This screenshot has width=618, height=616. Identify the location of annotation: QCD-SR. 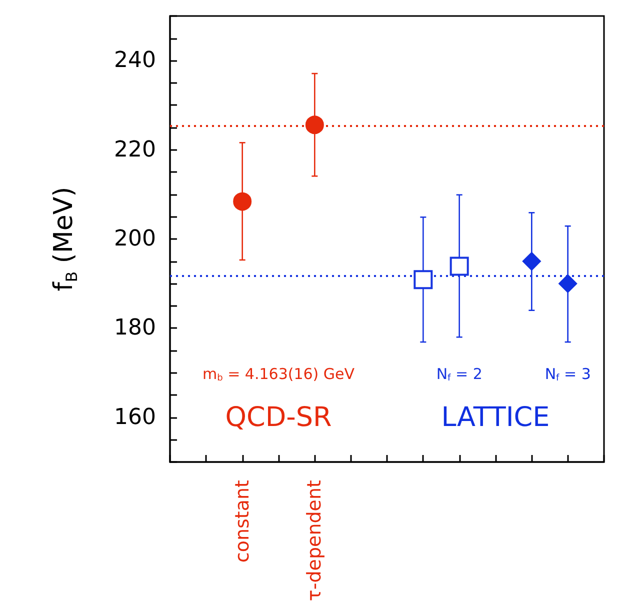
(278, 417).